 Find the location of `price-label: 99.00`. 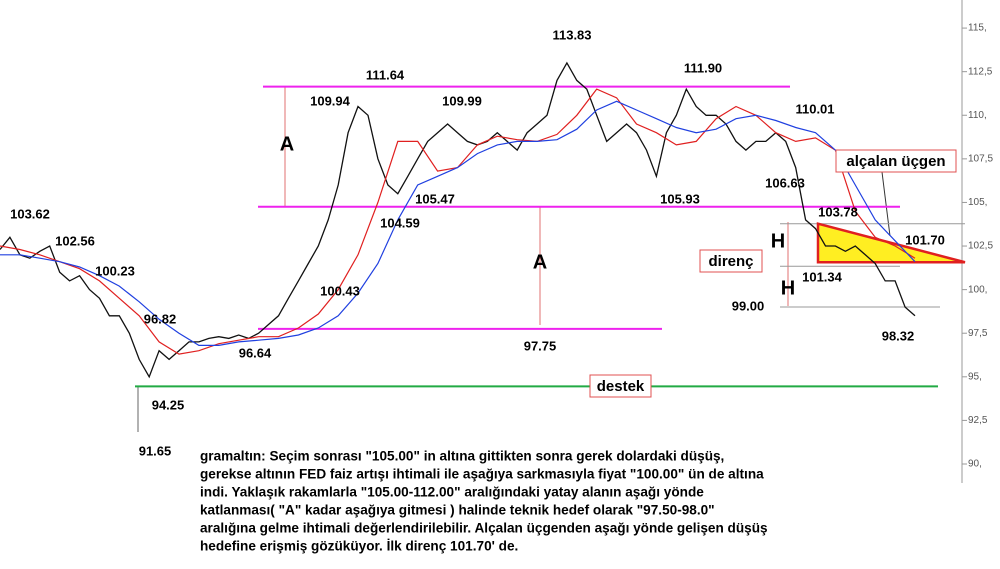

price-label: 99.00 is located at coordinates (748, 305).